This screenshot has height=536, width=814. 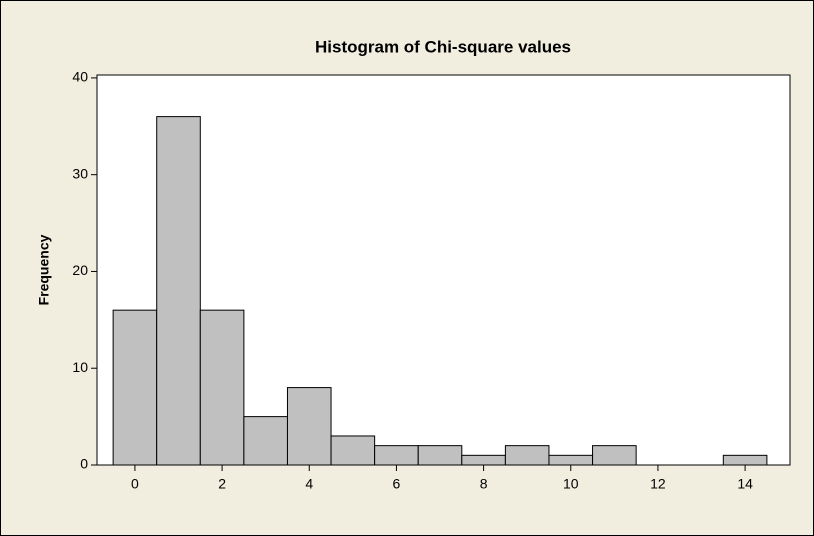 I want to click on x-tick-label: 8, so click(x=484, y=484).